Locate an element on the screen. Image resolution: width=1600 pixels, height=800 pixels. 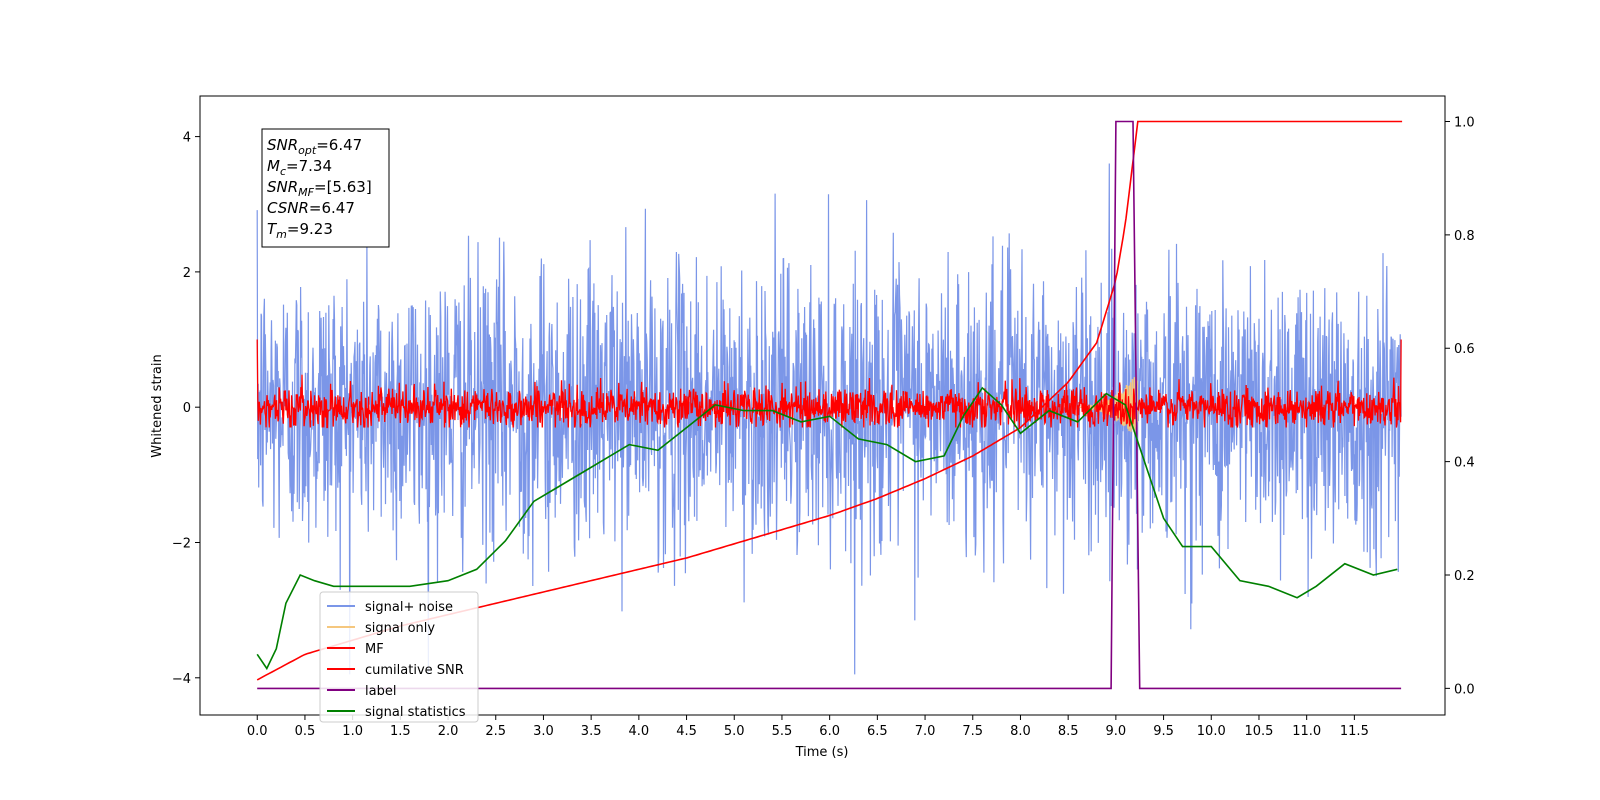
annotation-frame is located at coordinates (325, 188).